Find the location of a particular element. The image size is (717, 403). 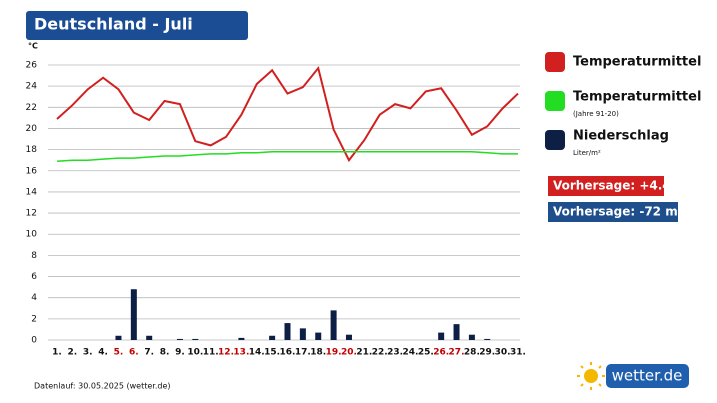

x-tick-label: 14. is located at coordinates (257, 353).